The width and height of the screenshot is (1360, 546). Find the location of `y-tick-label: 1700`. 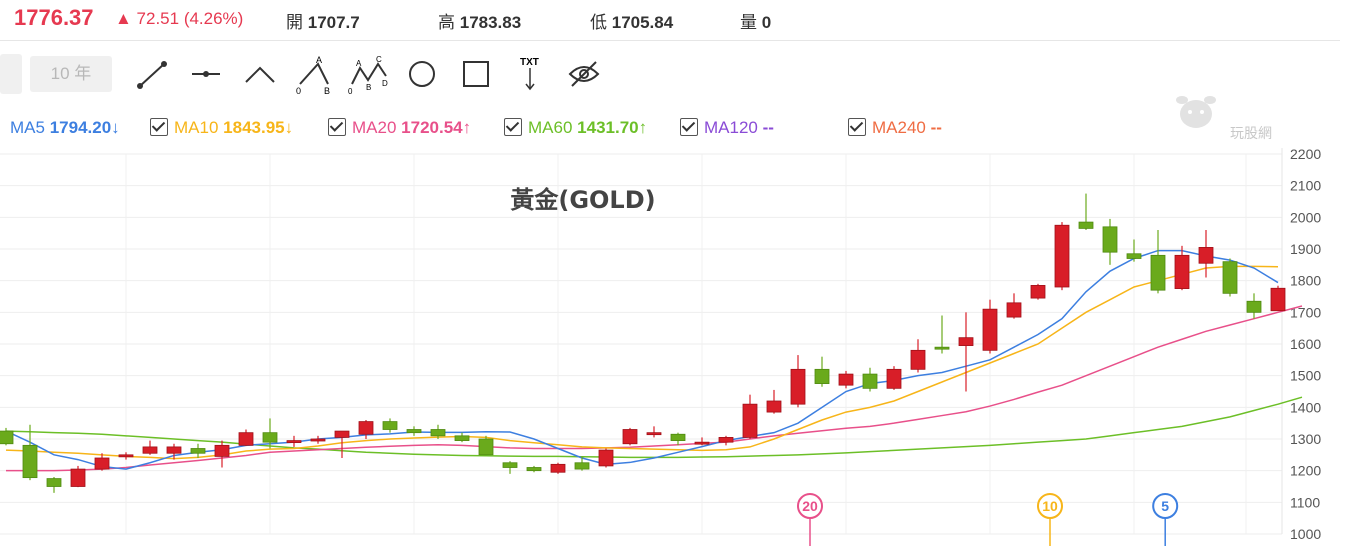

y-tick-label: 1700 is located at coordinates (1305, 312).